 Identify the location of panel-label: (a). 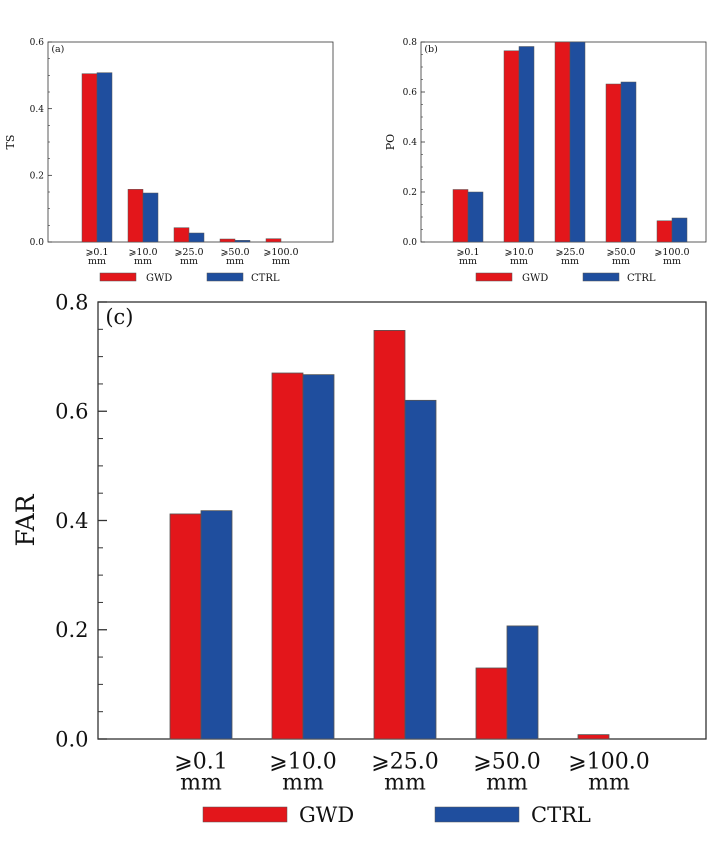
(57, 49).